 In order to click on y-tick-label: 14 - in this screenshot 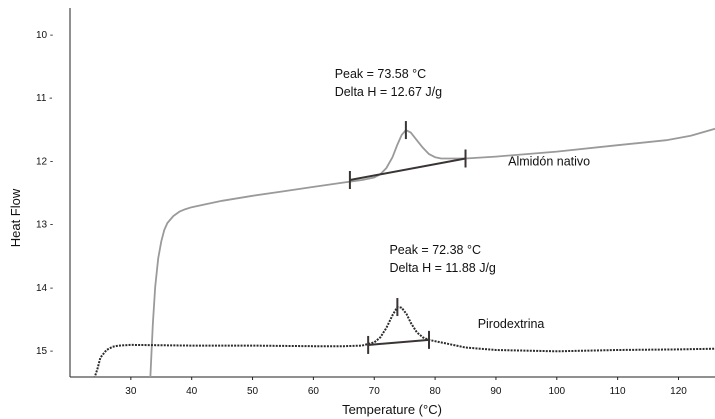, I will do `click(44, 288)`.